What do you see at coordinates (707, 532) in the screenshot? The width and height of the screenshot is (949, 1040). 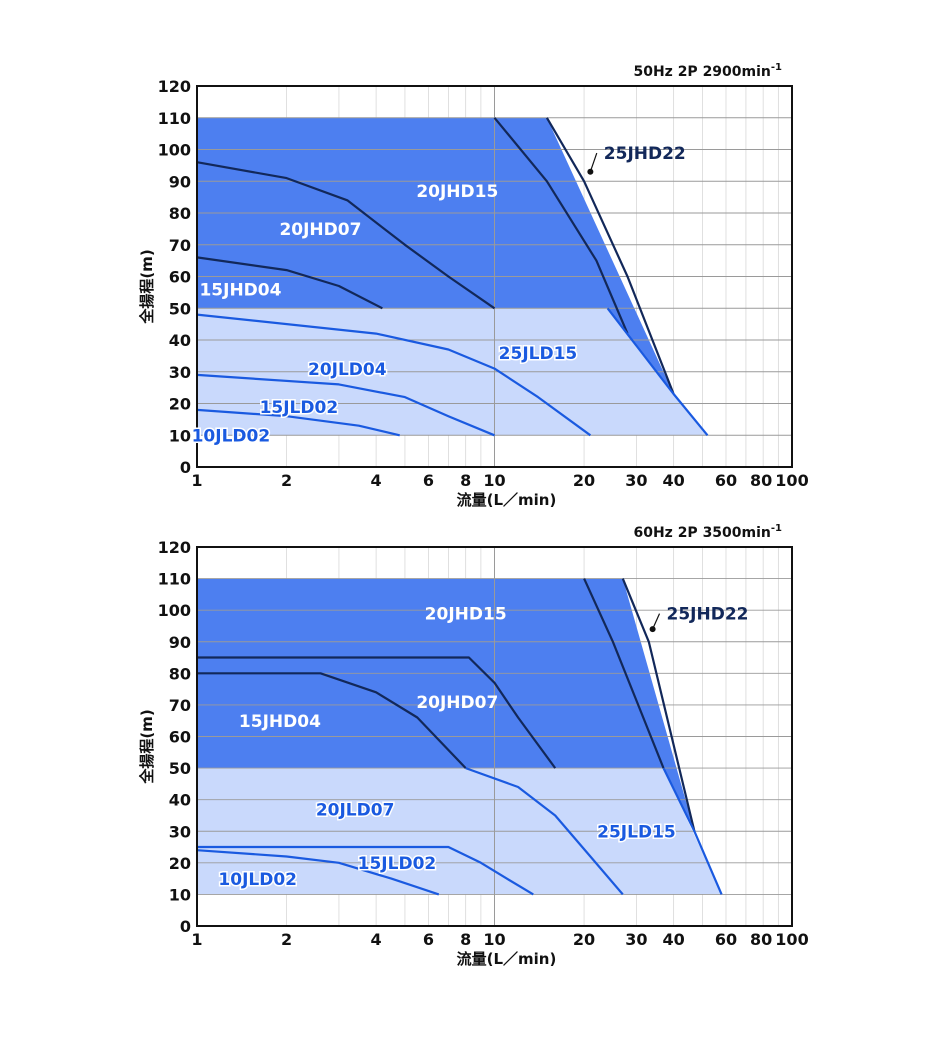 I see `chart-header: 60Hz 2P 3500min-1` at bounding box center [707, 532].